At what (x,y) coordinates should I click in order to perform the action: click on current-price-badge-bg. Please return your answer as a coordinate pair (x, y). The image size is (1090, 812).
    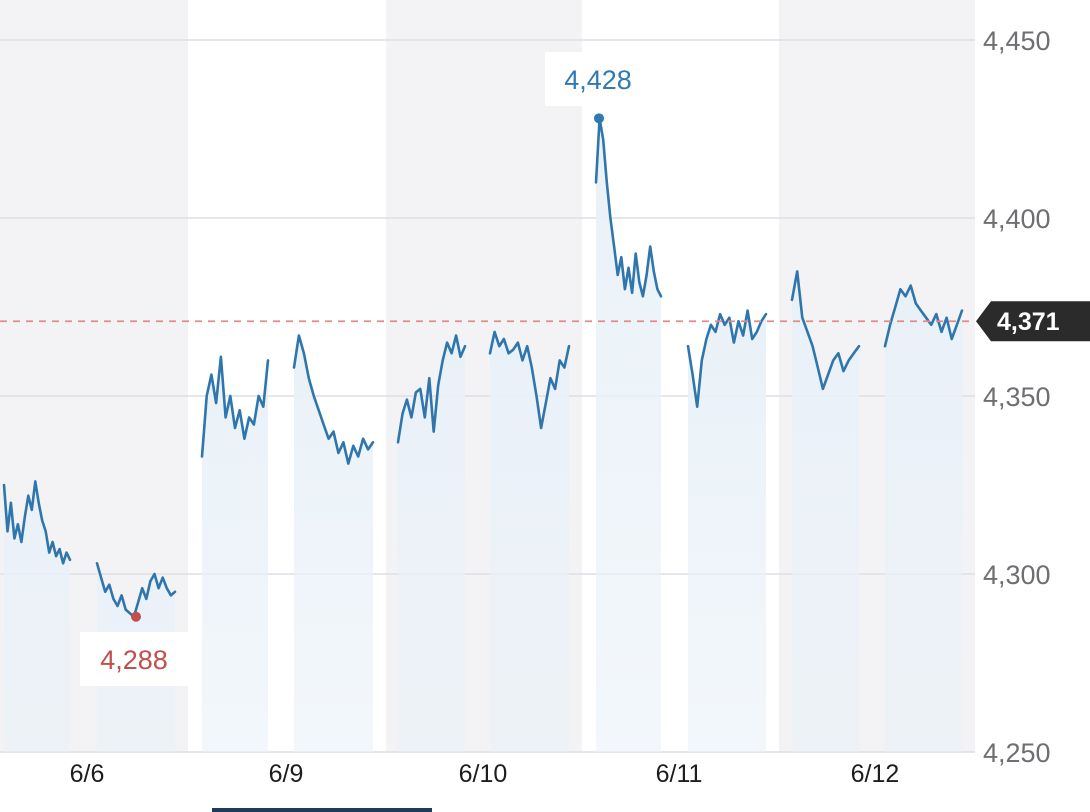
    Looking at the image, I should click on (1033, 321).